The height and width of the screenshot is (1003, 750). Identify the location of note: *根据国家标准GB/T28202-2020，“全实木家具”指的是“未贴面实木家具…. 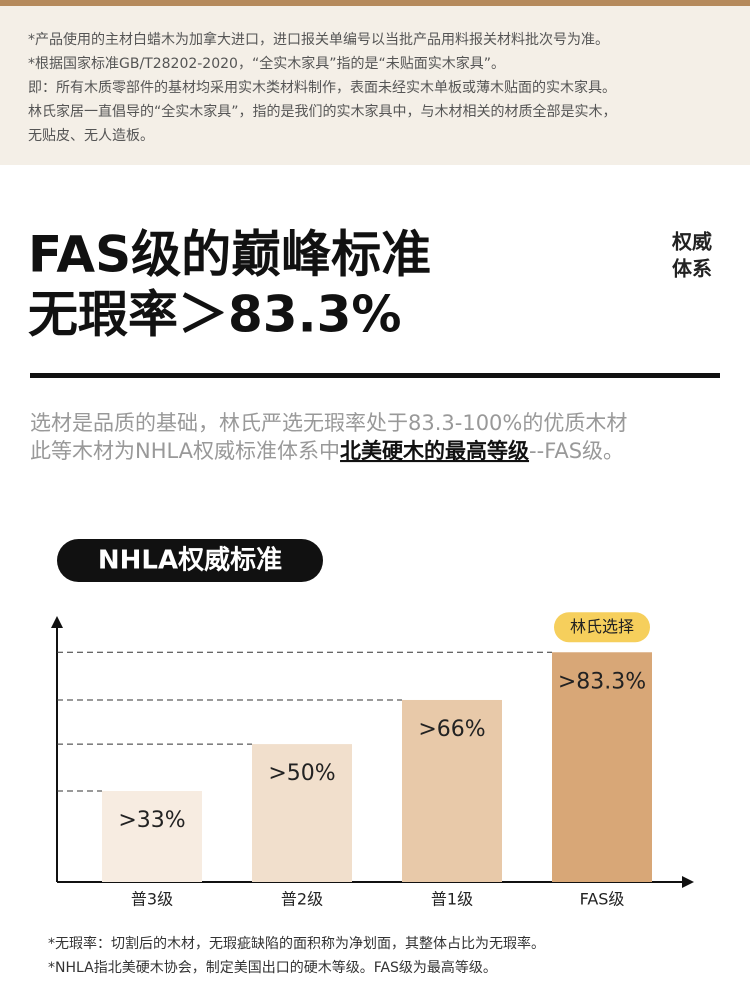
(266, 63).